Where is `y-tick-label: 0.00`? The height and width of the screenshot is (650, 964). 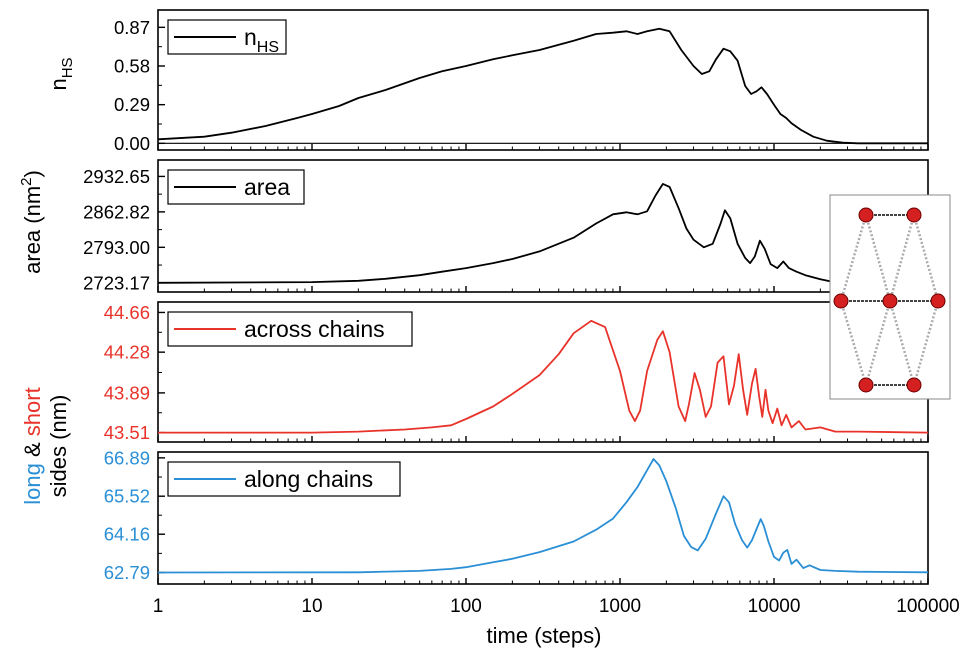 y-tick-label: 0.00 is located at coordinates (132, 143).